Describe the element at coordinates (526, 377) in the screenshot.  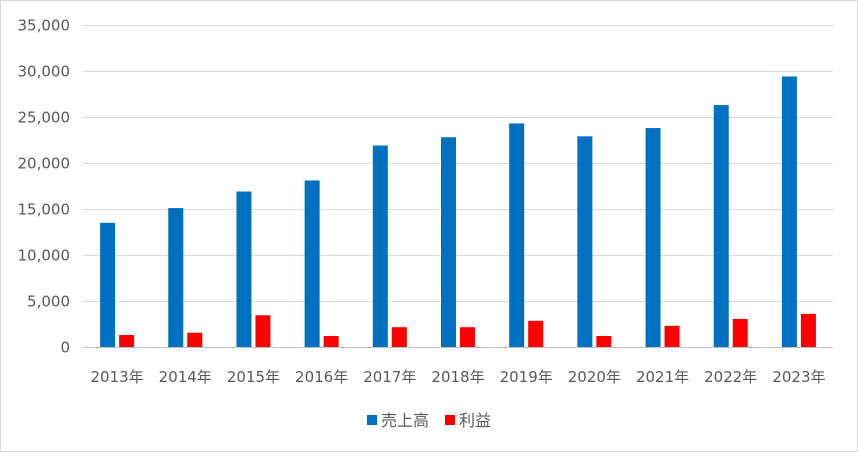
I see `x-tick-label: 2019年` at that location.